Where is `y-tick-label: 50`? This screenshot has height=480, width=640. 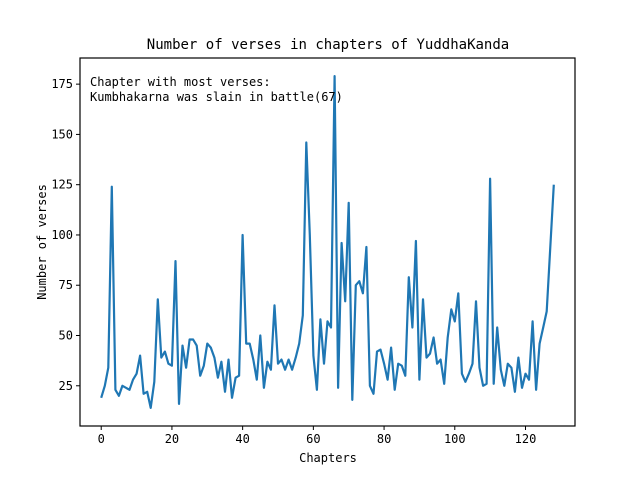
y-tick-label: 50 is located at coordinates (66, 336).